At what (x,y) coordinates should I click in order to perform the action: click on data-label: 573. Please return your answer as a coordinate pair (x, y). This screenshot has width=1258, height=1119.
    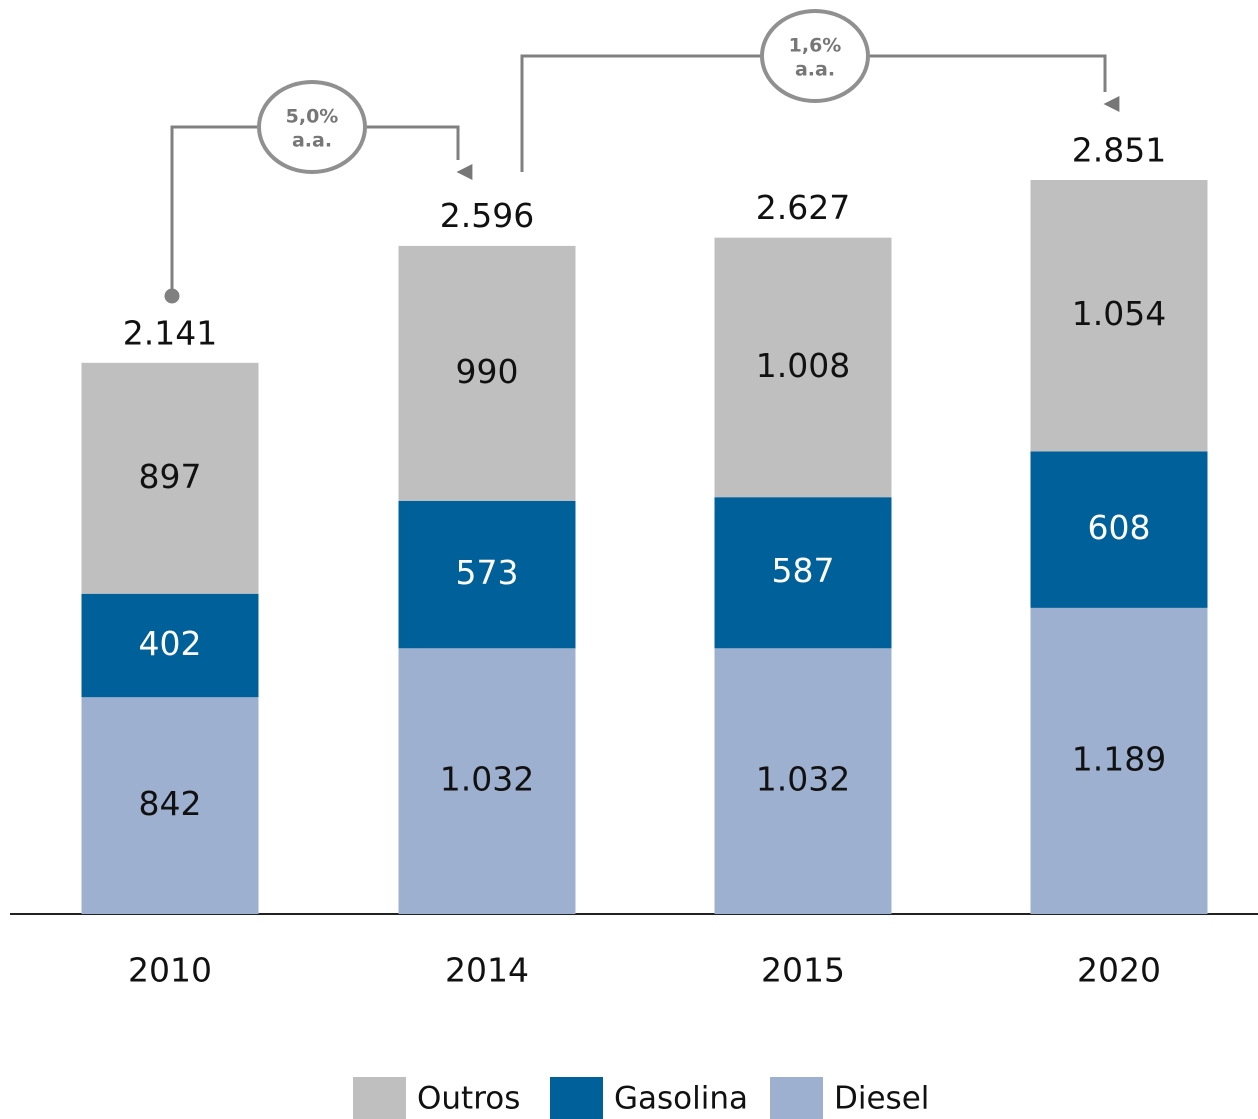
    Looking at the image, I should click on (487, 572).